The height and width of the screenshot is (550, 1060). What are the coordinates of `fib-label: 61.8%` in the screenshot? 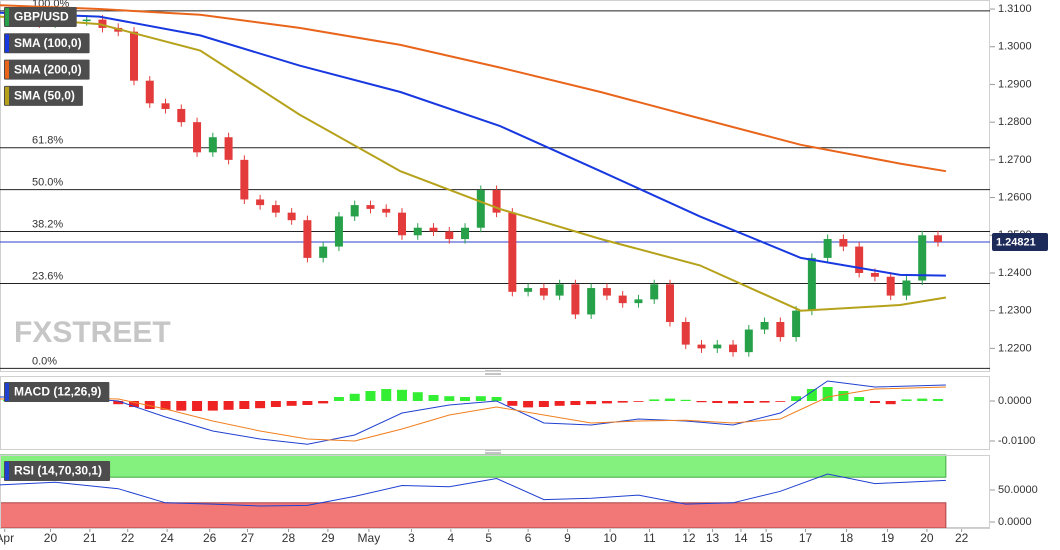 It's located at (47, 141).